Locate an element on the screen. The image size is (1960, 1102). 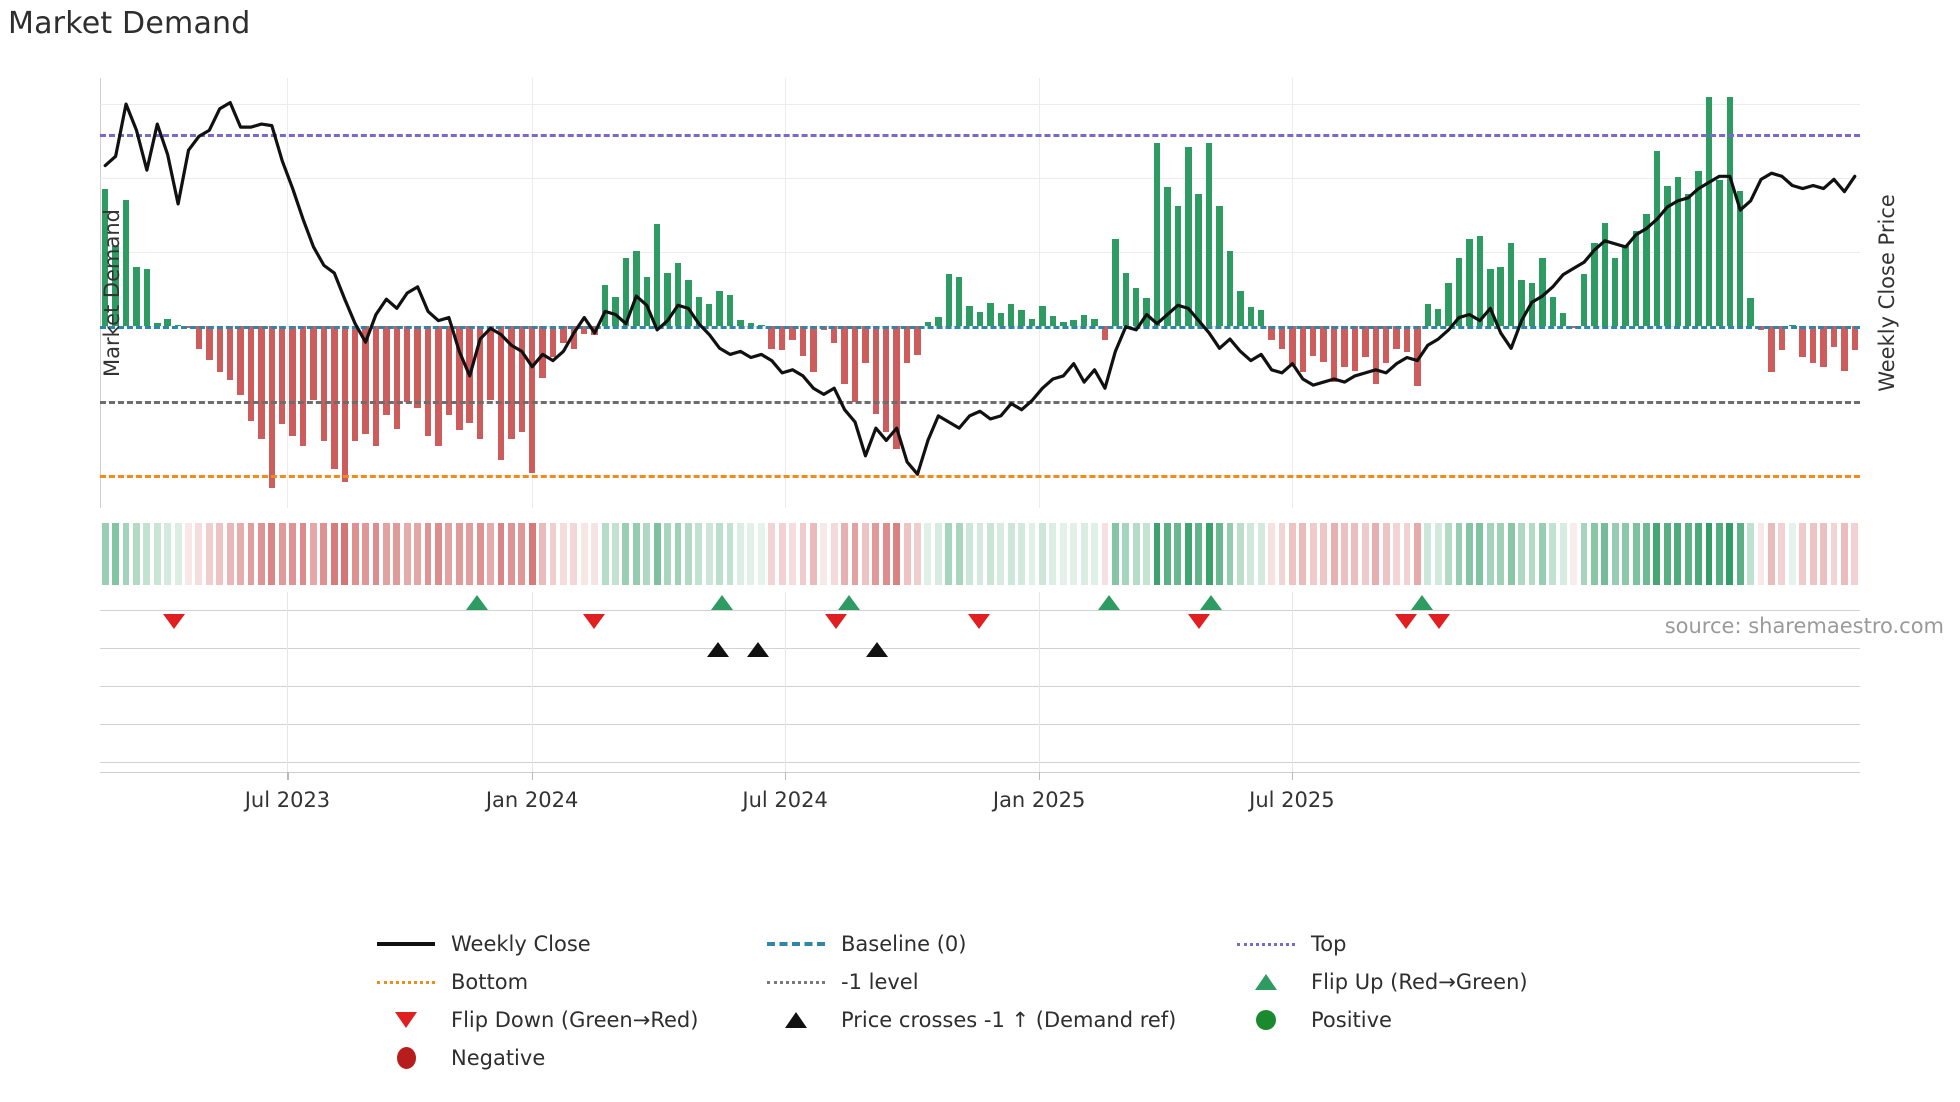
marker-gridline-v is located at coordinates (1040, 682).